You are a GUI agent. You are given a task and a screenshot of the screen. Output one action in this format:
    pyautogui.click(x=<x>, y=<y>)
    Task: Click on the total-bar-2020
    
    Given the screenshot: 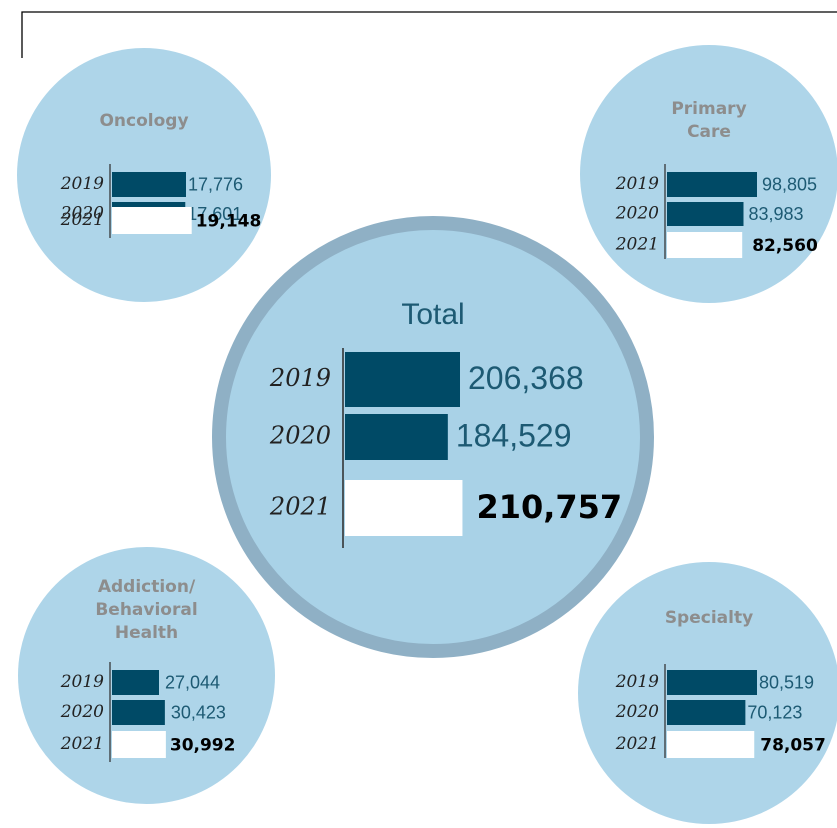 What is the action you would take?
    pyautogui.click(x=396, y=437)
    